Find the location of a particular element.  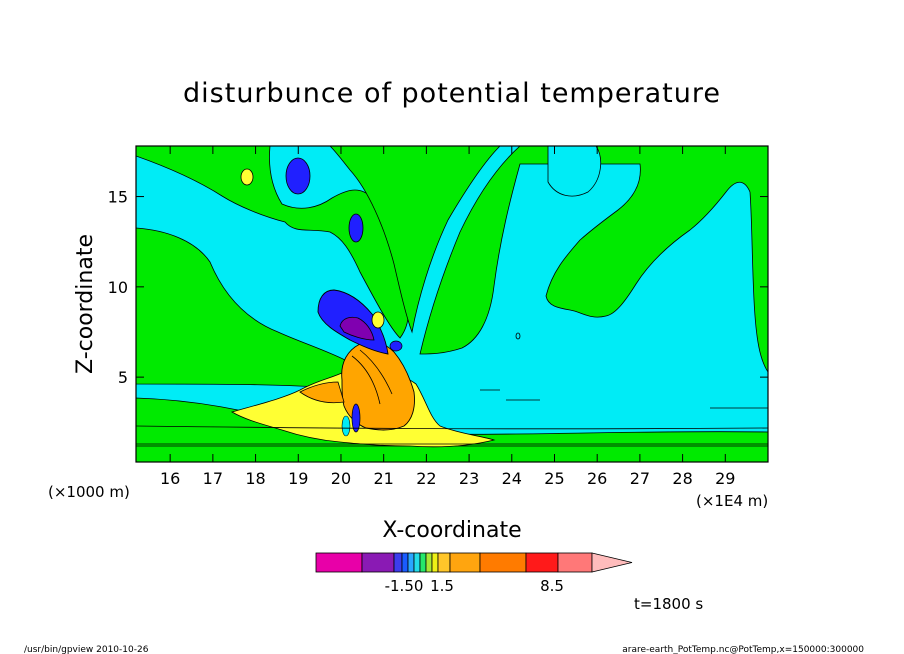

blue-streak-lower is located at coordinates (356, 418).